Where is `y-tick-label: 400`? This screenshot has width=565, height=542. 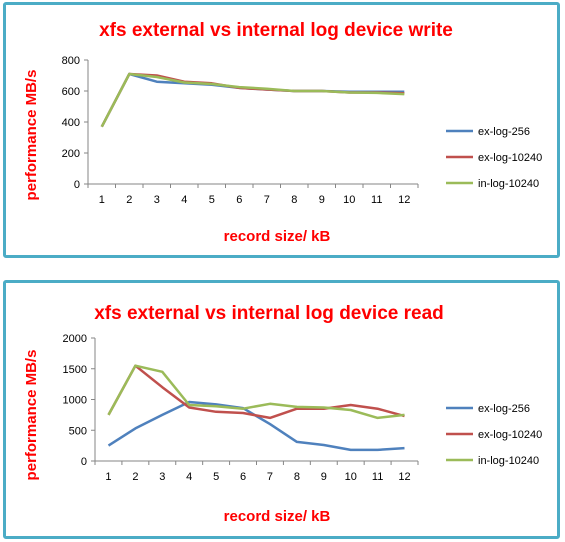
y-tick-label: 400 is located at coordinates (71, 123).